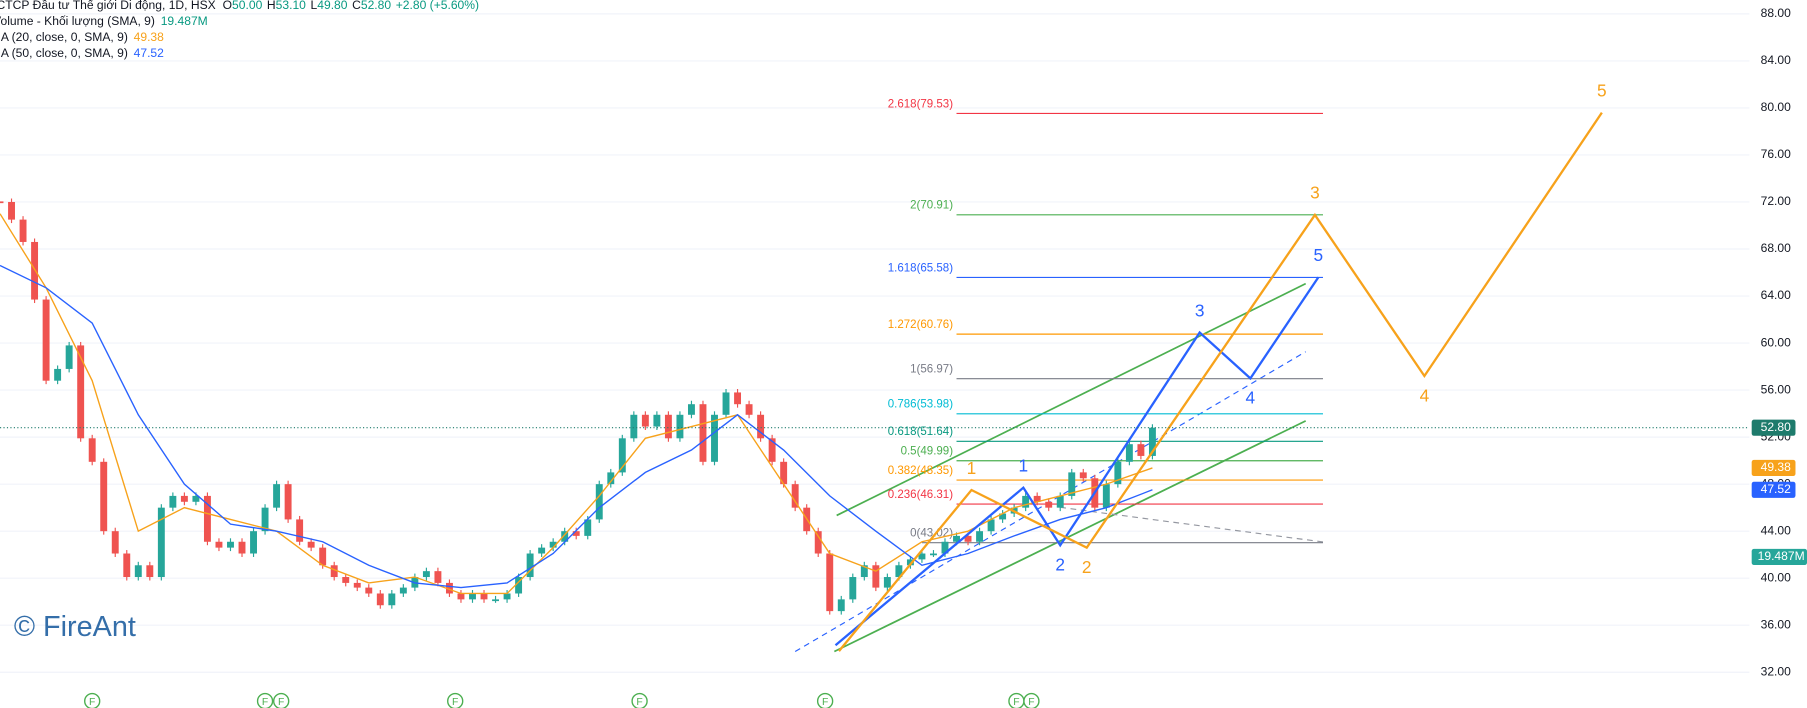 The width and height of the screenshot is (1807, 708). What do you see at coordinates (920, 325) in the screenshot?
I see `fib-label: 1.272(60.76)` at bounding box center [920, 325].